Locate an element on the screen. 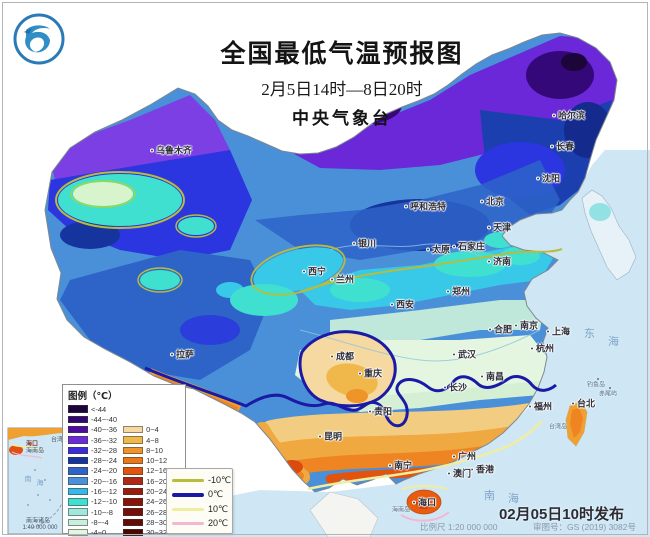  isoline-label: 0℃ is located at coordinates (216, 494).